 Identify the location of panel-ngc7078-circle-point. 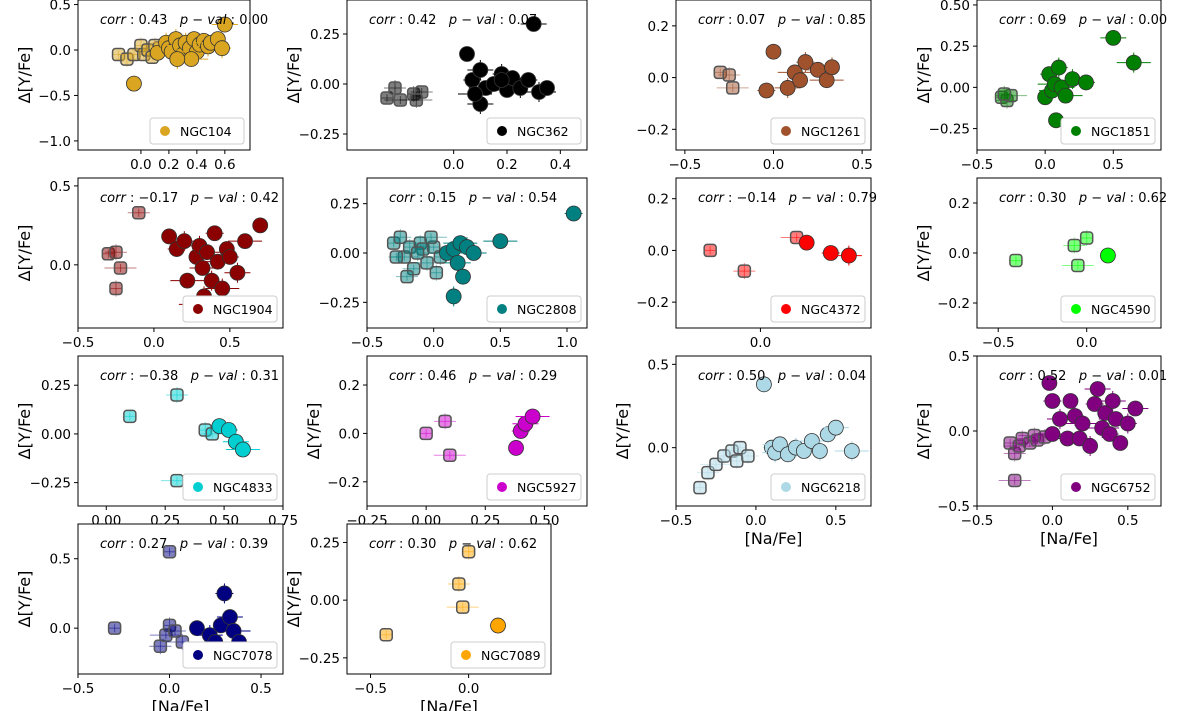
(230, 617).